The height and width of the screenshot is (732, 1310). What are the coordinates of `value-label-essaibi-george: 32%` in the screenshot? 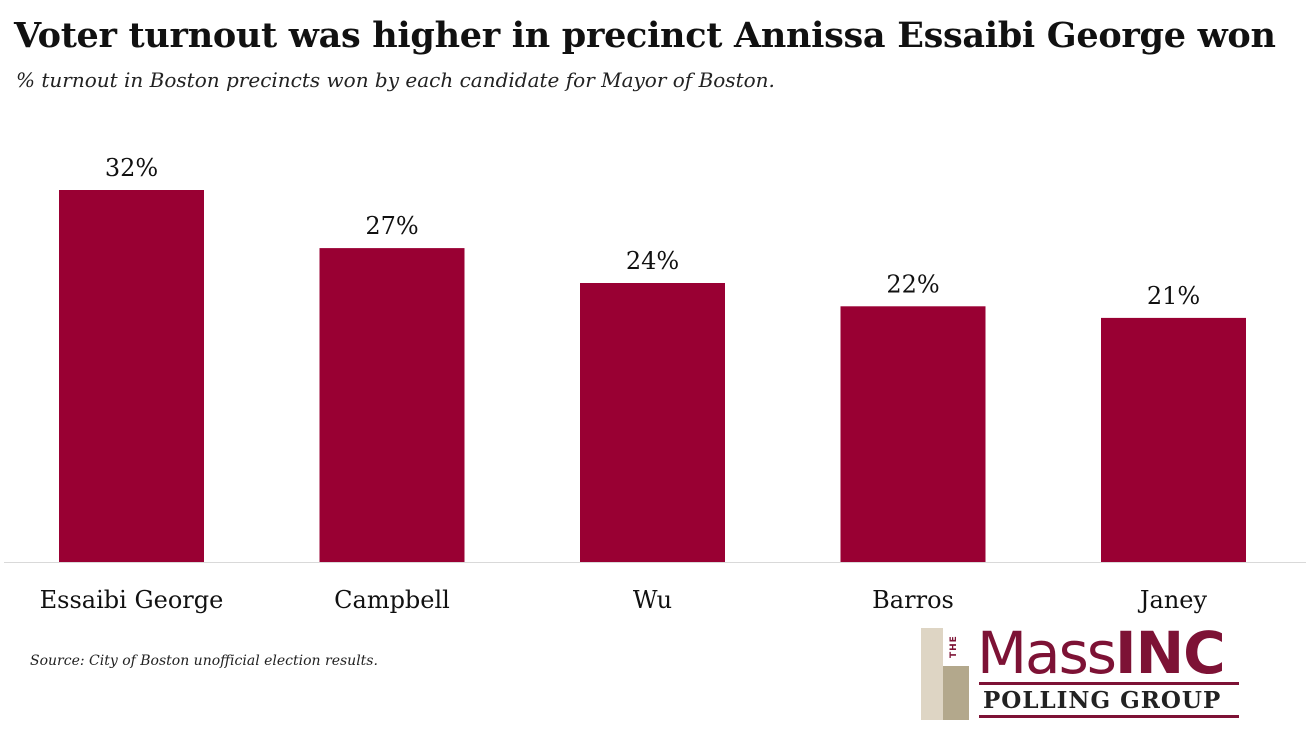 It's located at (131, 168).